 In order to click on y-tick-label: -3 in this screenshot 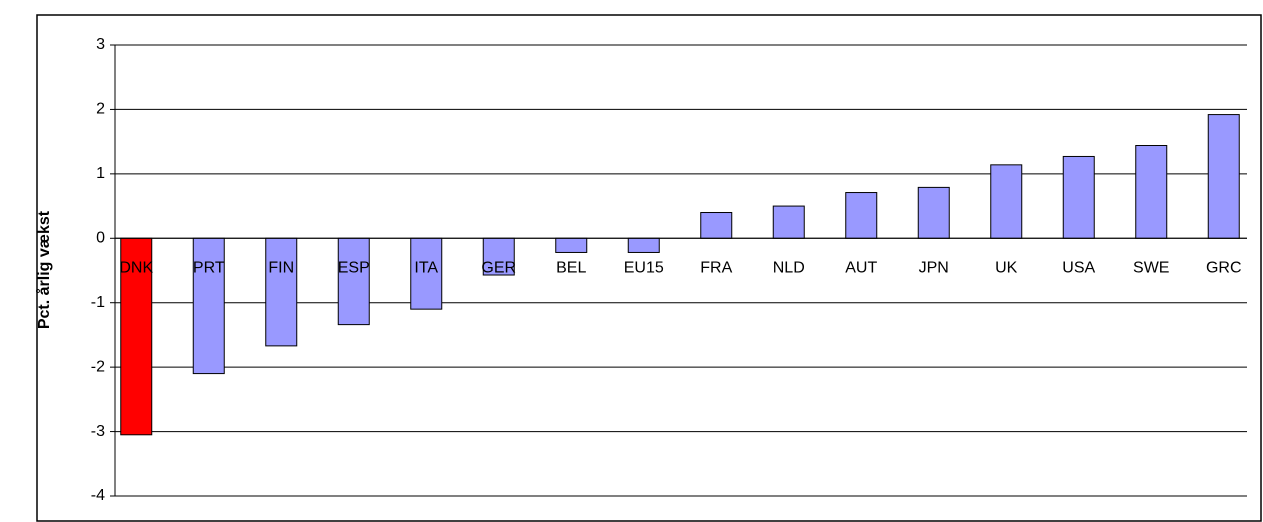, I will do `click(98, 431)`.